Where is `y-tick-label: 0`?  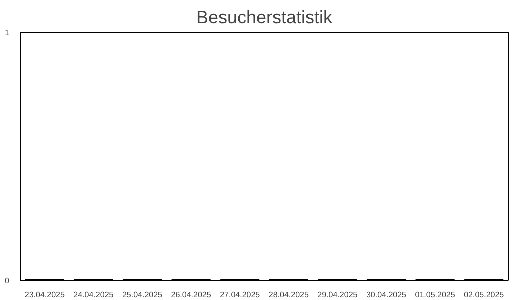
y-tick-label: 0 is located at coordinates (7, 281).